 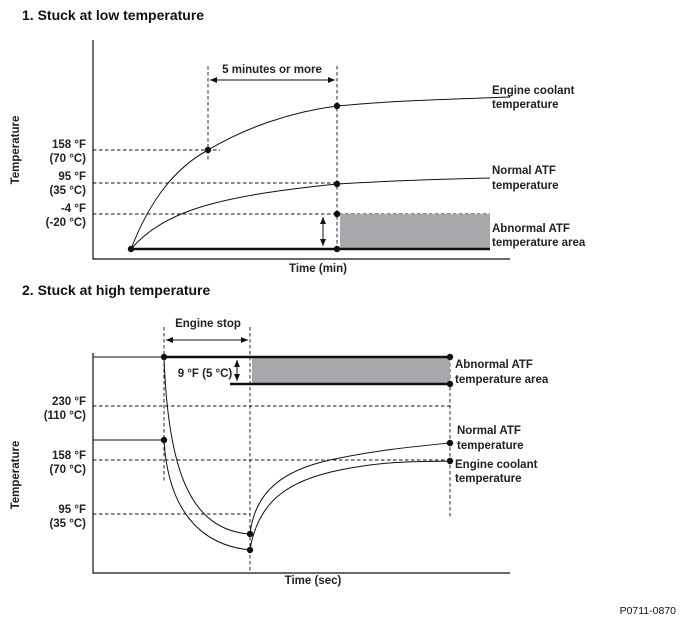 What do you see at coordinates (318, 269) in the screenshot?
I see `x-axis-label-1: Time (min)` at bounding box center [318, 269].